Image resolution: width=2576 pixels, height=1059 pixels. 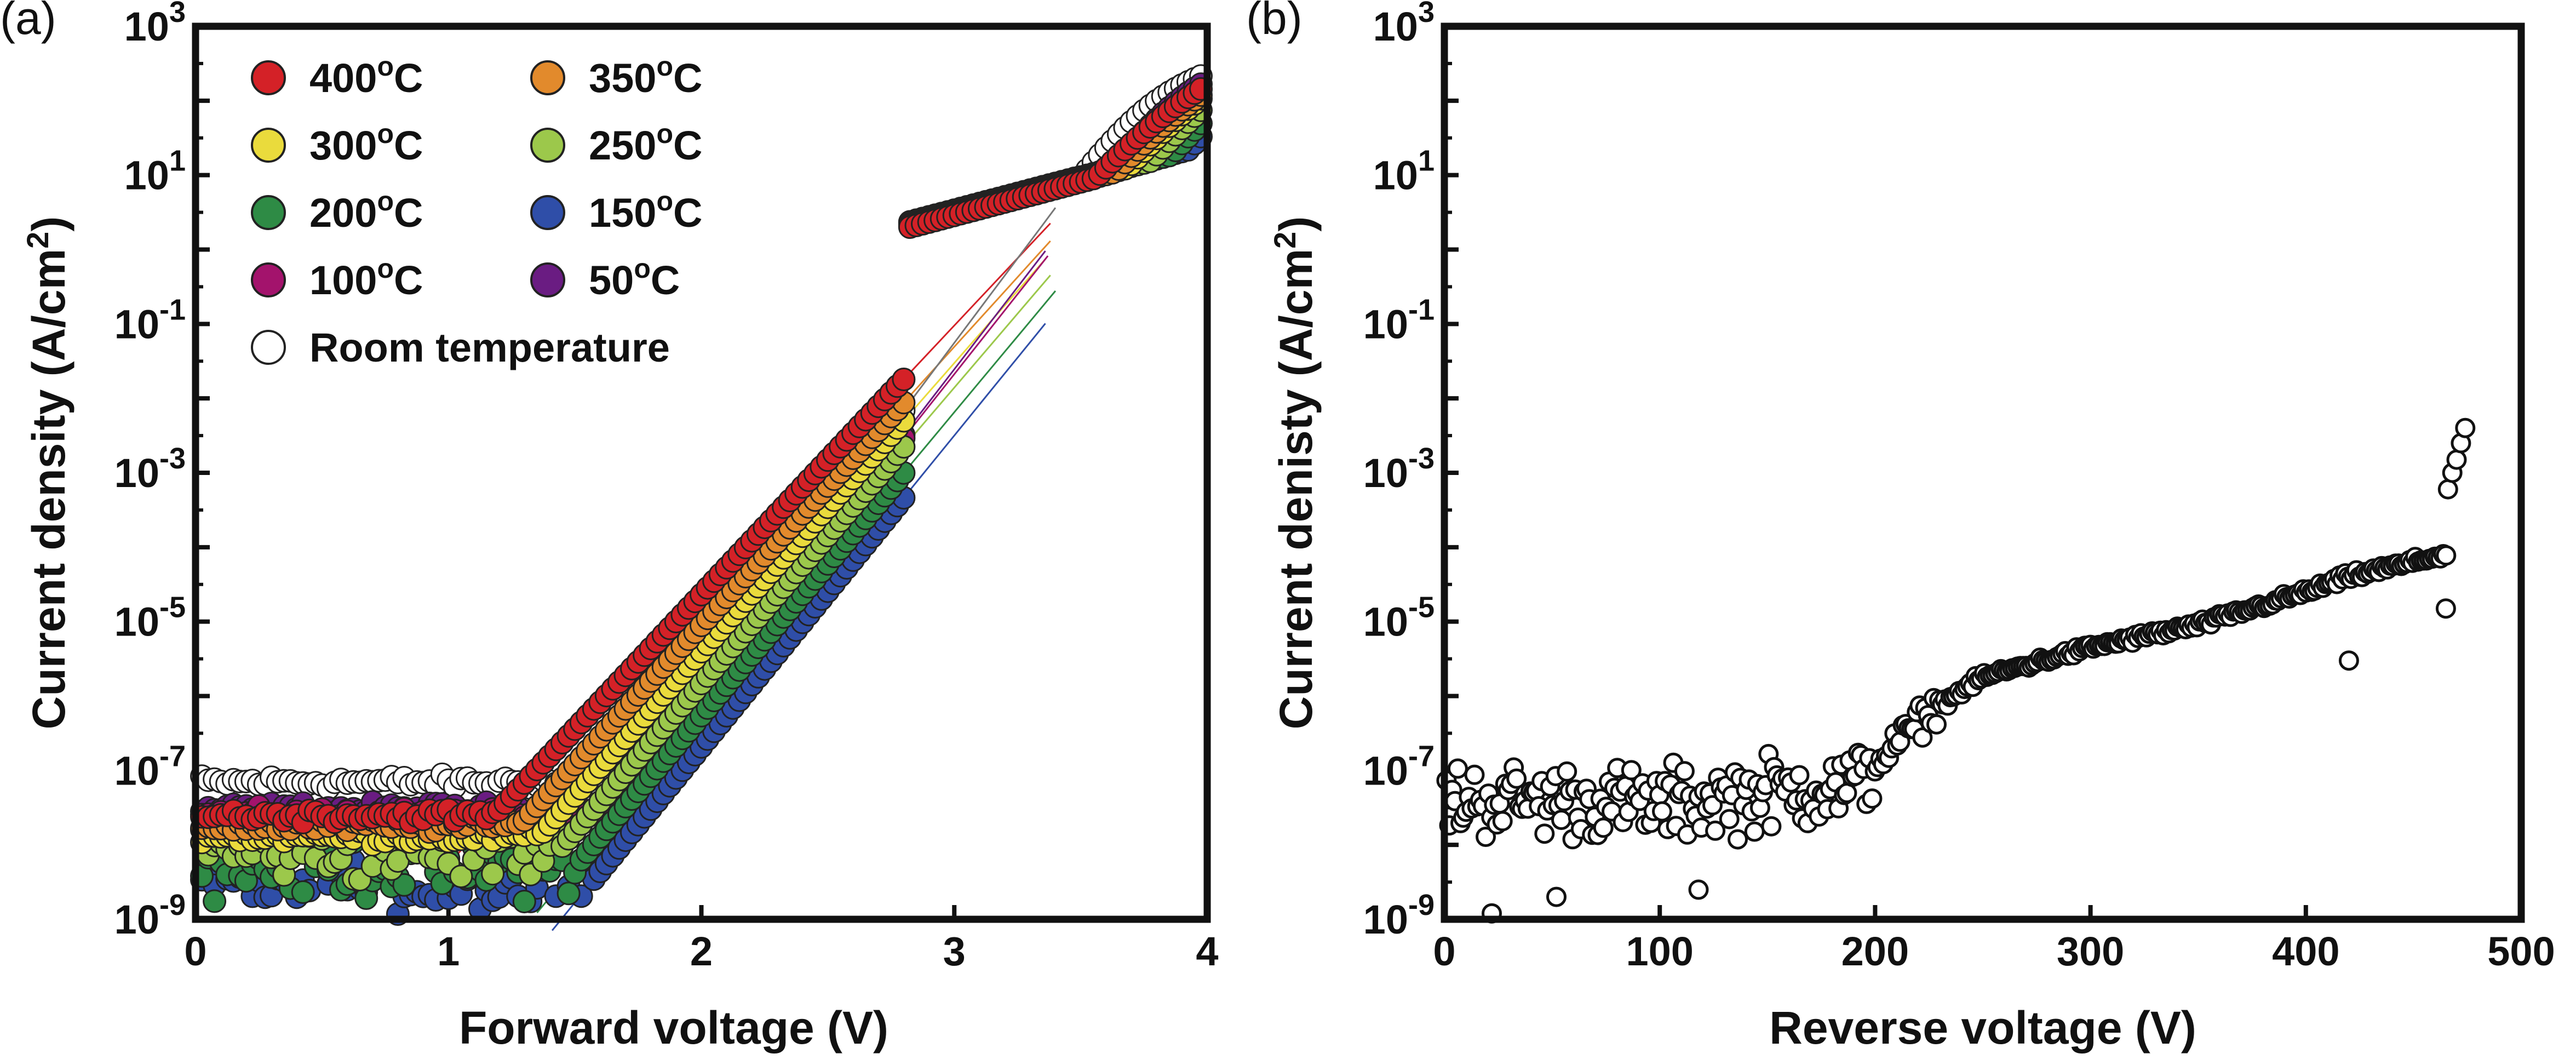 I want to click on panel-a-y-tick-exp: -1, so click(x=173, y=309).